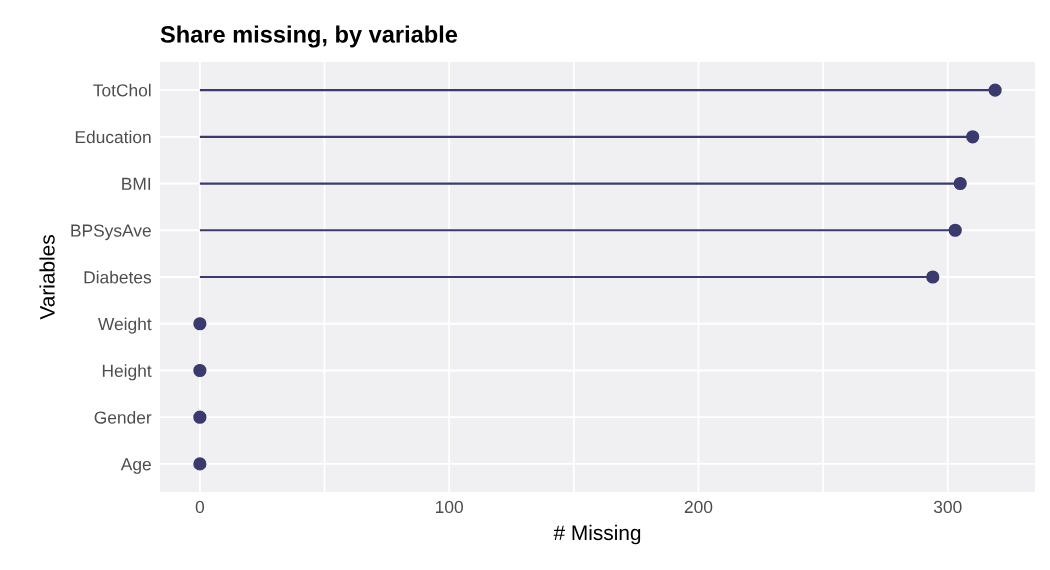 This screenshot has width=1050, height=570. I want to click on y-tick-label: Height, so click(127, 372).